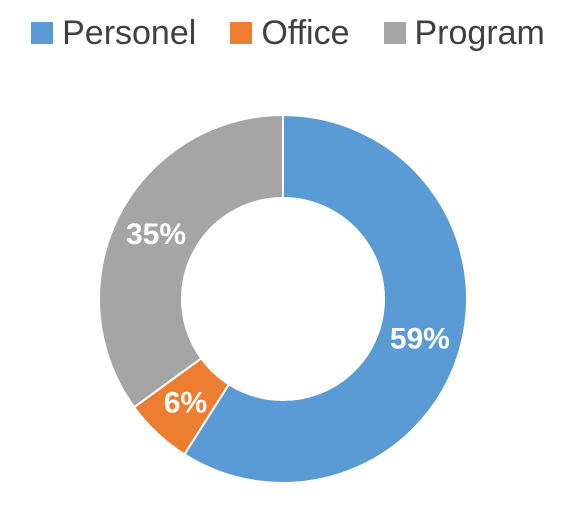 This screenshot has height=515, width=576. I want to click on legend-swatch-office, so click(241, 33).